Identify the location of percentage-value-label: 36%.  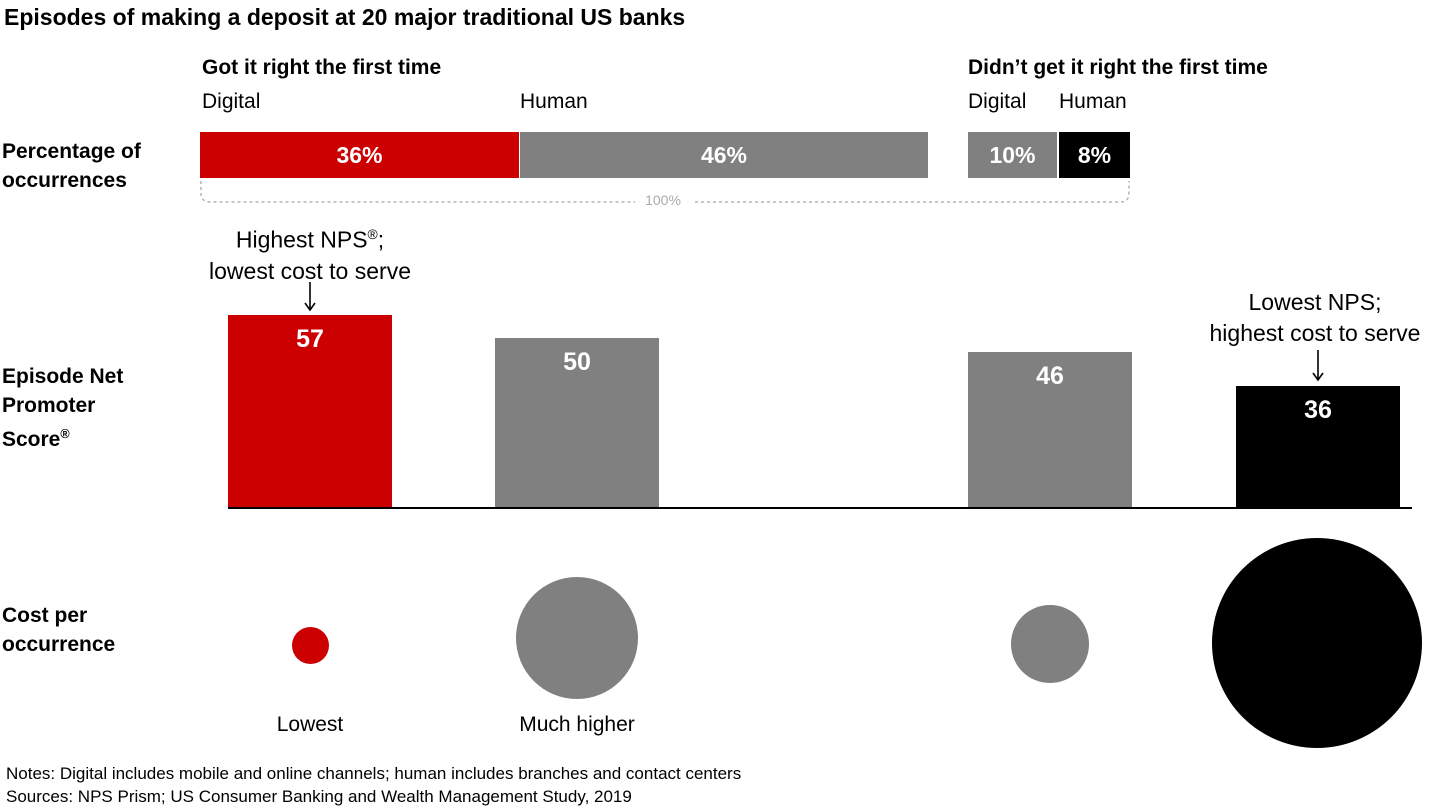
(359, 154).